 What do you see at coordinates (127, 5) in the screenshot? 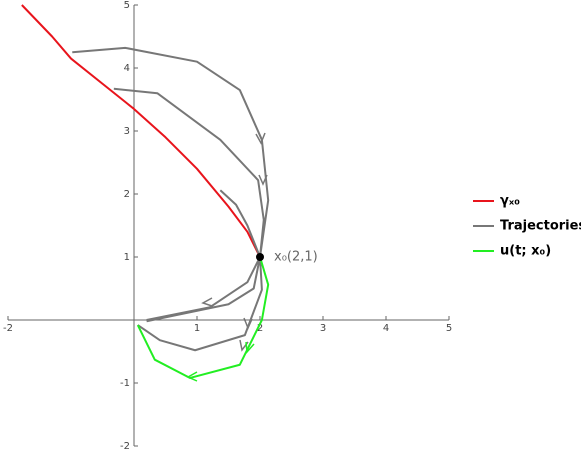
I see `y-tick-label: 5` at bounding box center [127, 5].